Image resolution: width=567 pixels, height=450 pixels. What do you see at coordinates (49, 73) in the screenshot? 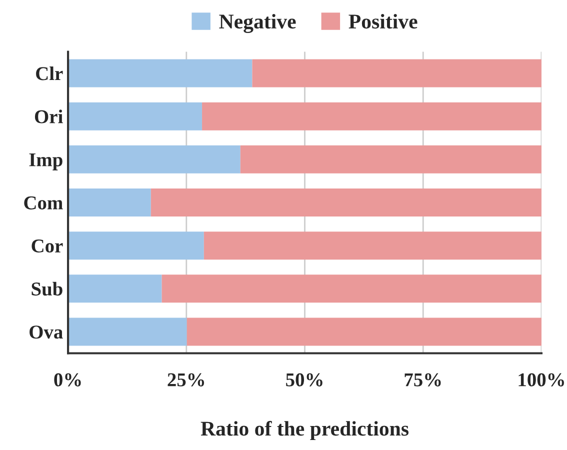
I see `y-tick-label: Clr` at bounding box center [49, 73].